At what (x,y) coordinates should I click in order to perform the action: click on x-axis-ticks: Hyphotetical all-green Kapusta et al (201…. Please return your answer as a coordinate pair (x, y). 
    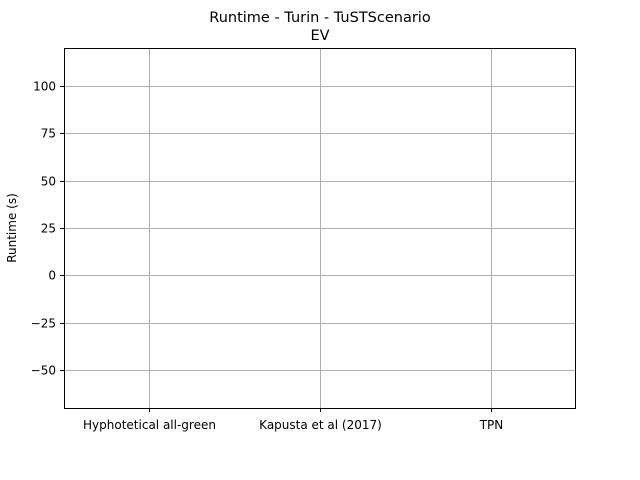
    Looking at the image, I should click on (293, 420).